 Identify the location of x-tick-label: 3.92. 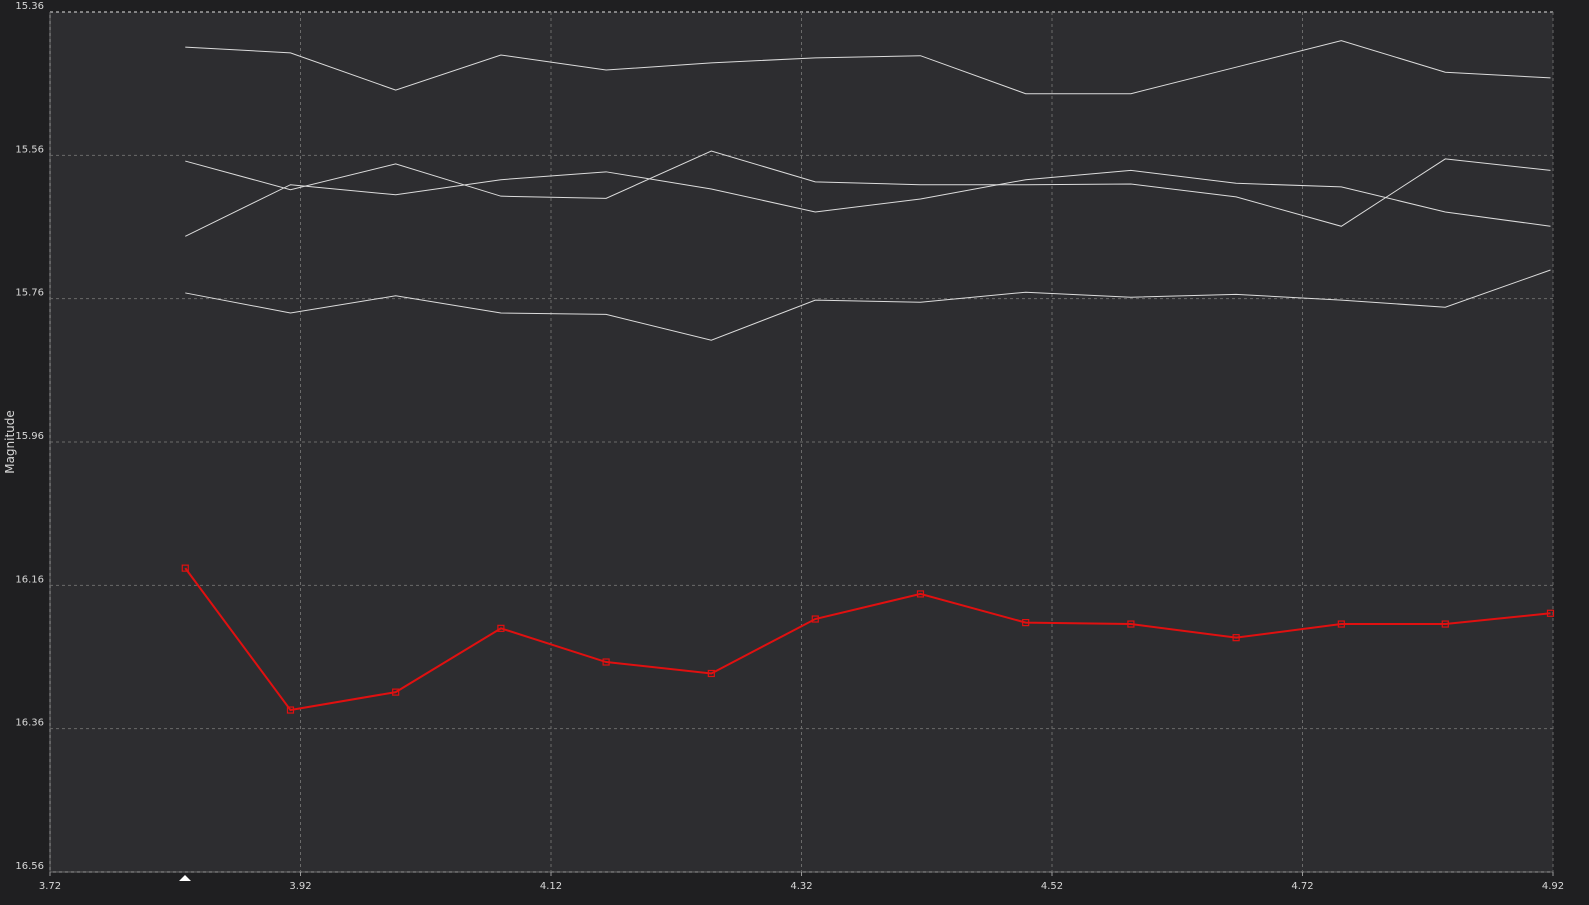
(300, 886).